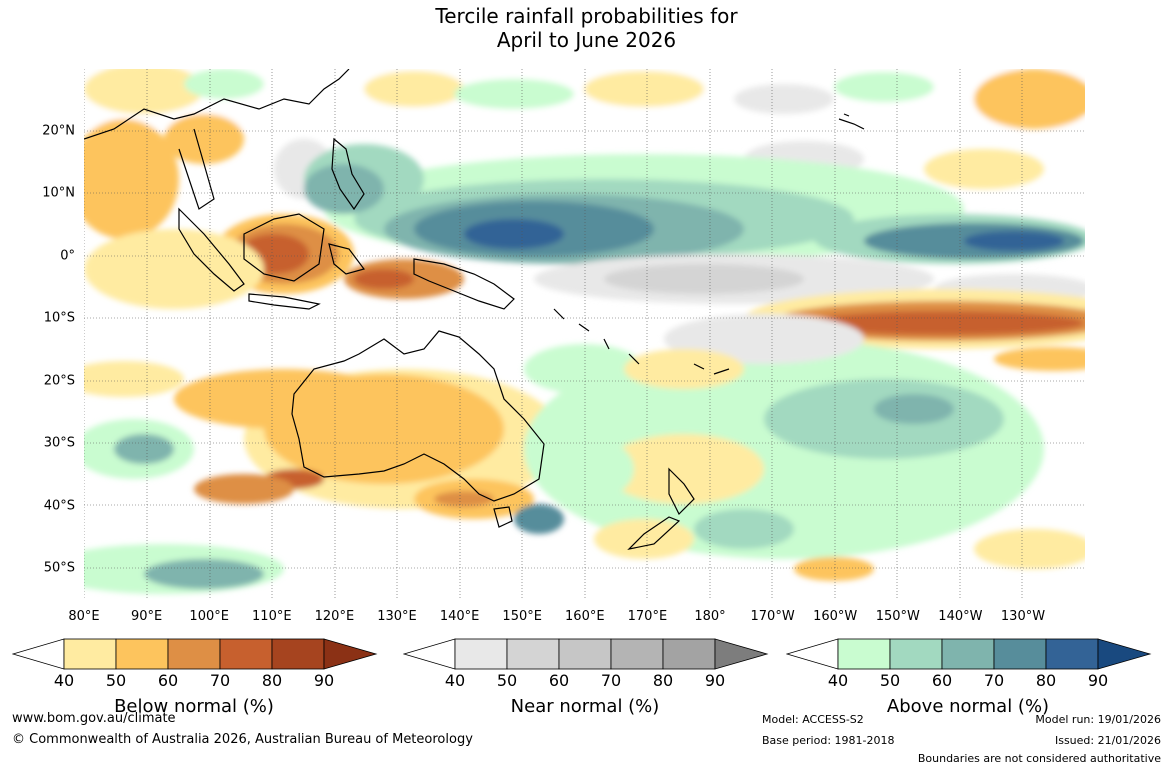 This screenshot has height=770, width=1173. What do you see at coordinates (1107, 740) in the screenshot?
I see `issued-text: Issued: 21/01/2026` at bounding box center [1107, 740].